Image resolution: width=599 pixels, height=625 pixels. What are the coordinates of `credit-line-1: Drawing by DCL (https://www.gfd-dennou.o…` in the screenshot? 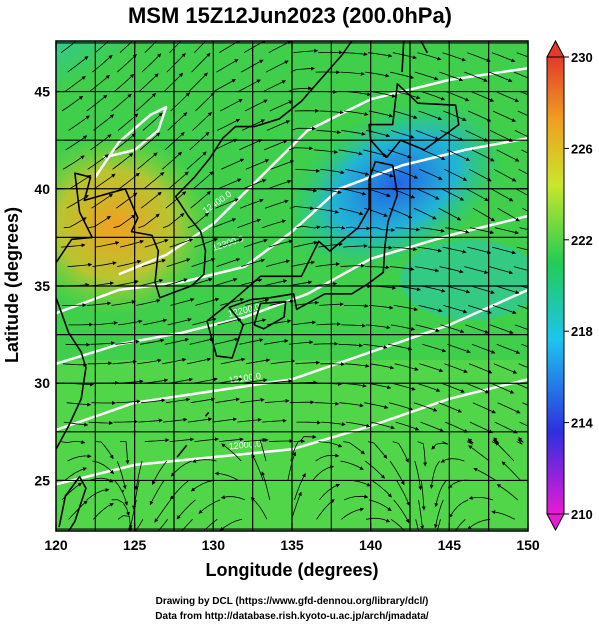 It's located at (292, 601).